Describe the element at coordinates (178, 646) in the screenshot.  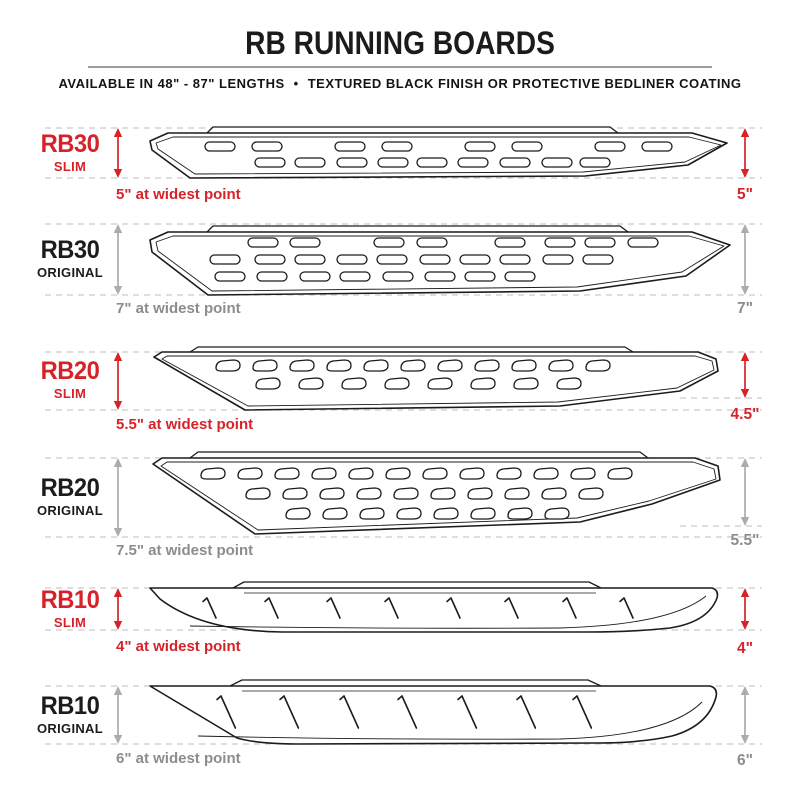
I see `widest-point-note: 4" at widest point` at that location.